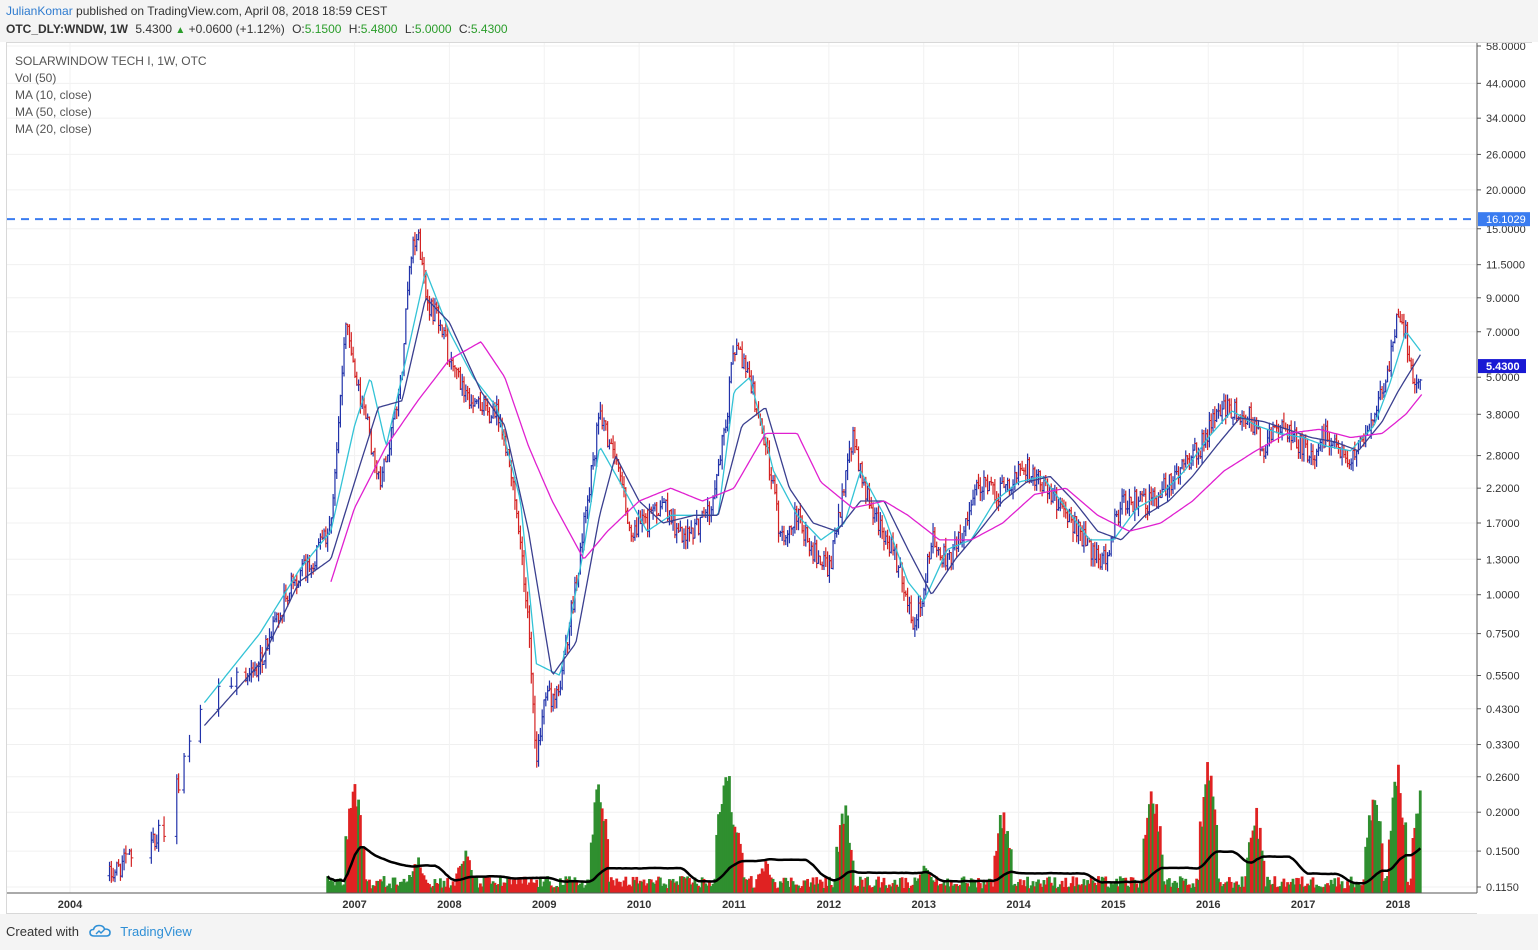  What do you see at coordinates (1303, 905) in the screenshot?
I see `time-axis-label: 2017` at bounding box center [1303, 905].